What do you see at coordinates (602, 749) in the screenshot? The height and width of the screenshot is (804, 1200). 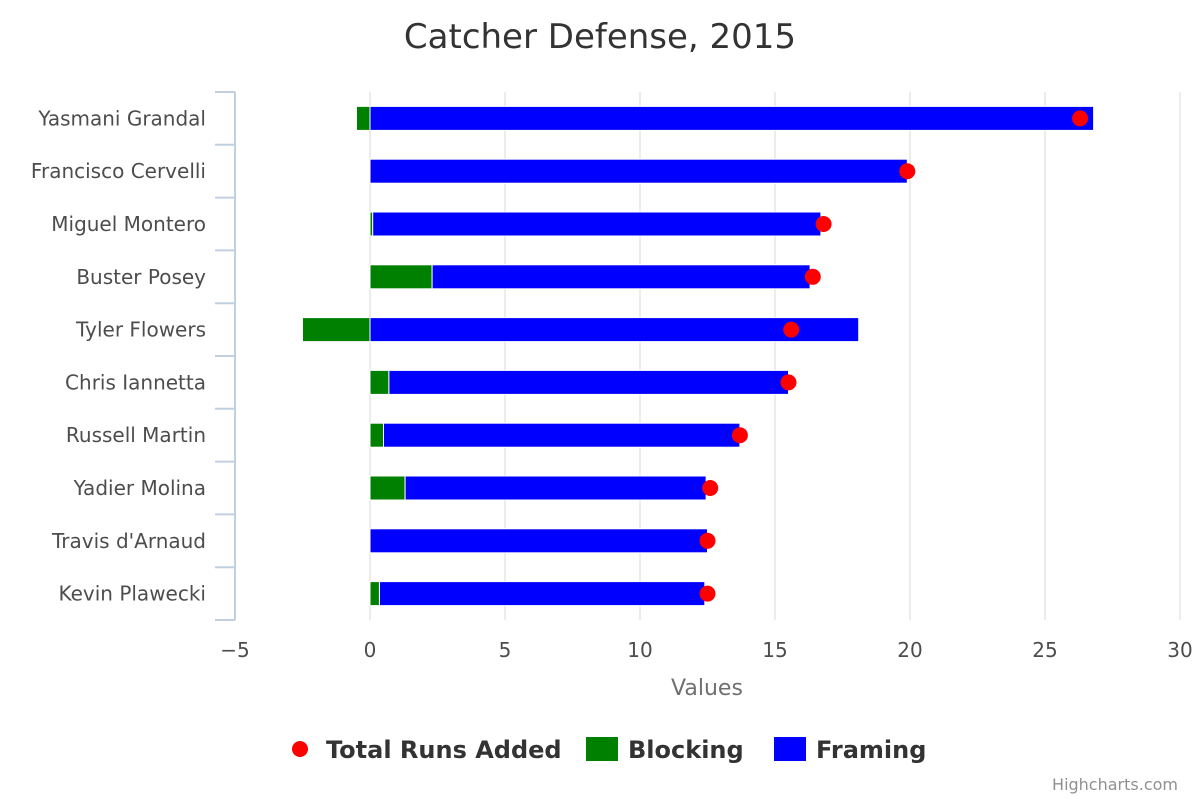 I see `legend-symbol-blocking` at bounding box center [602, 749].